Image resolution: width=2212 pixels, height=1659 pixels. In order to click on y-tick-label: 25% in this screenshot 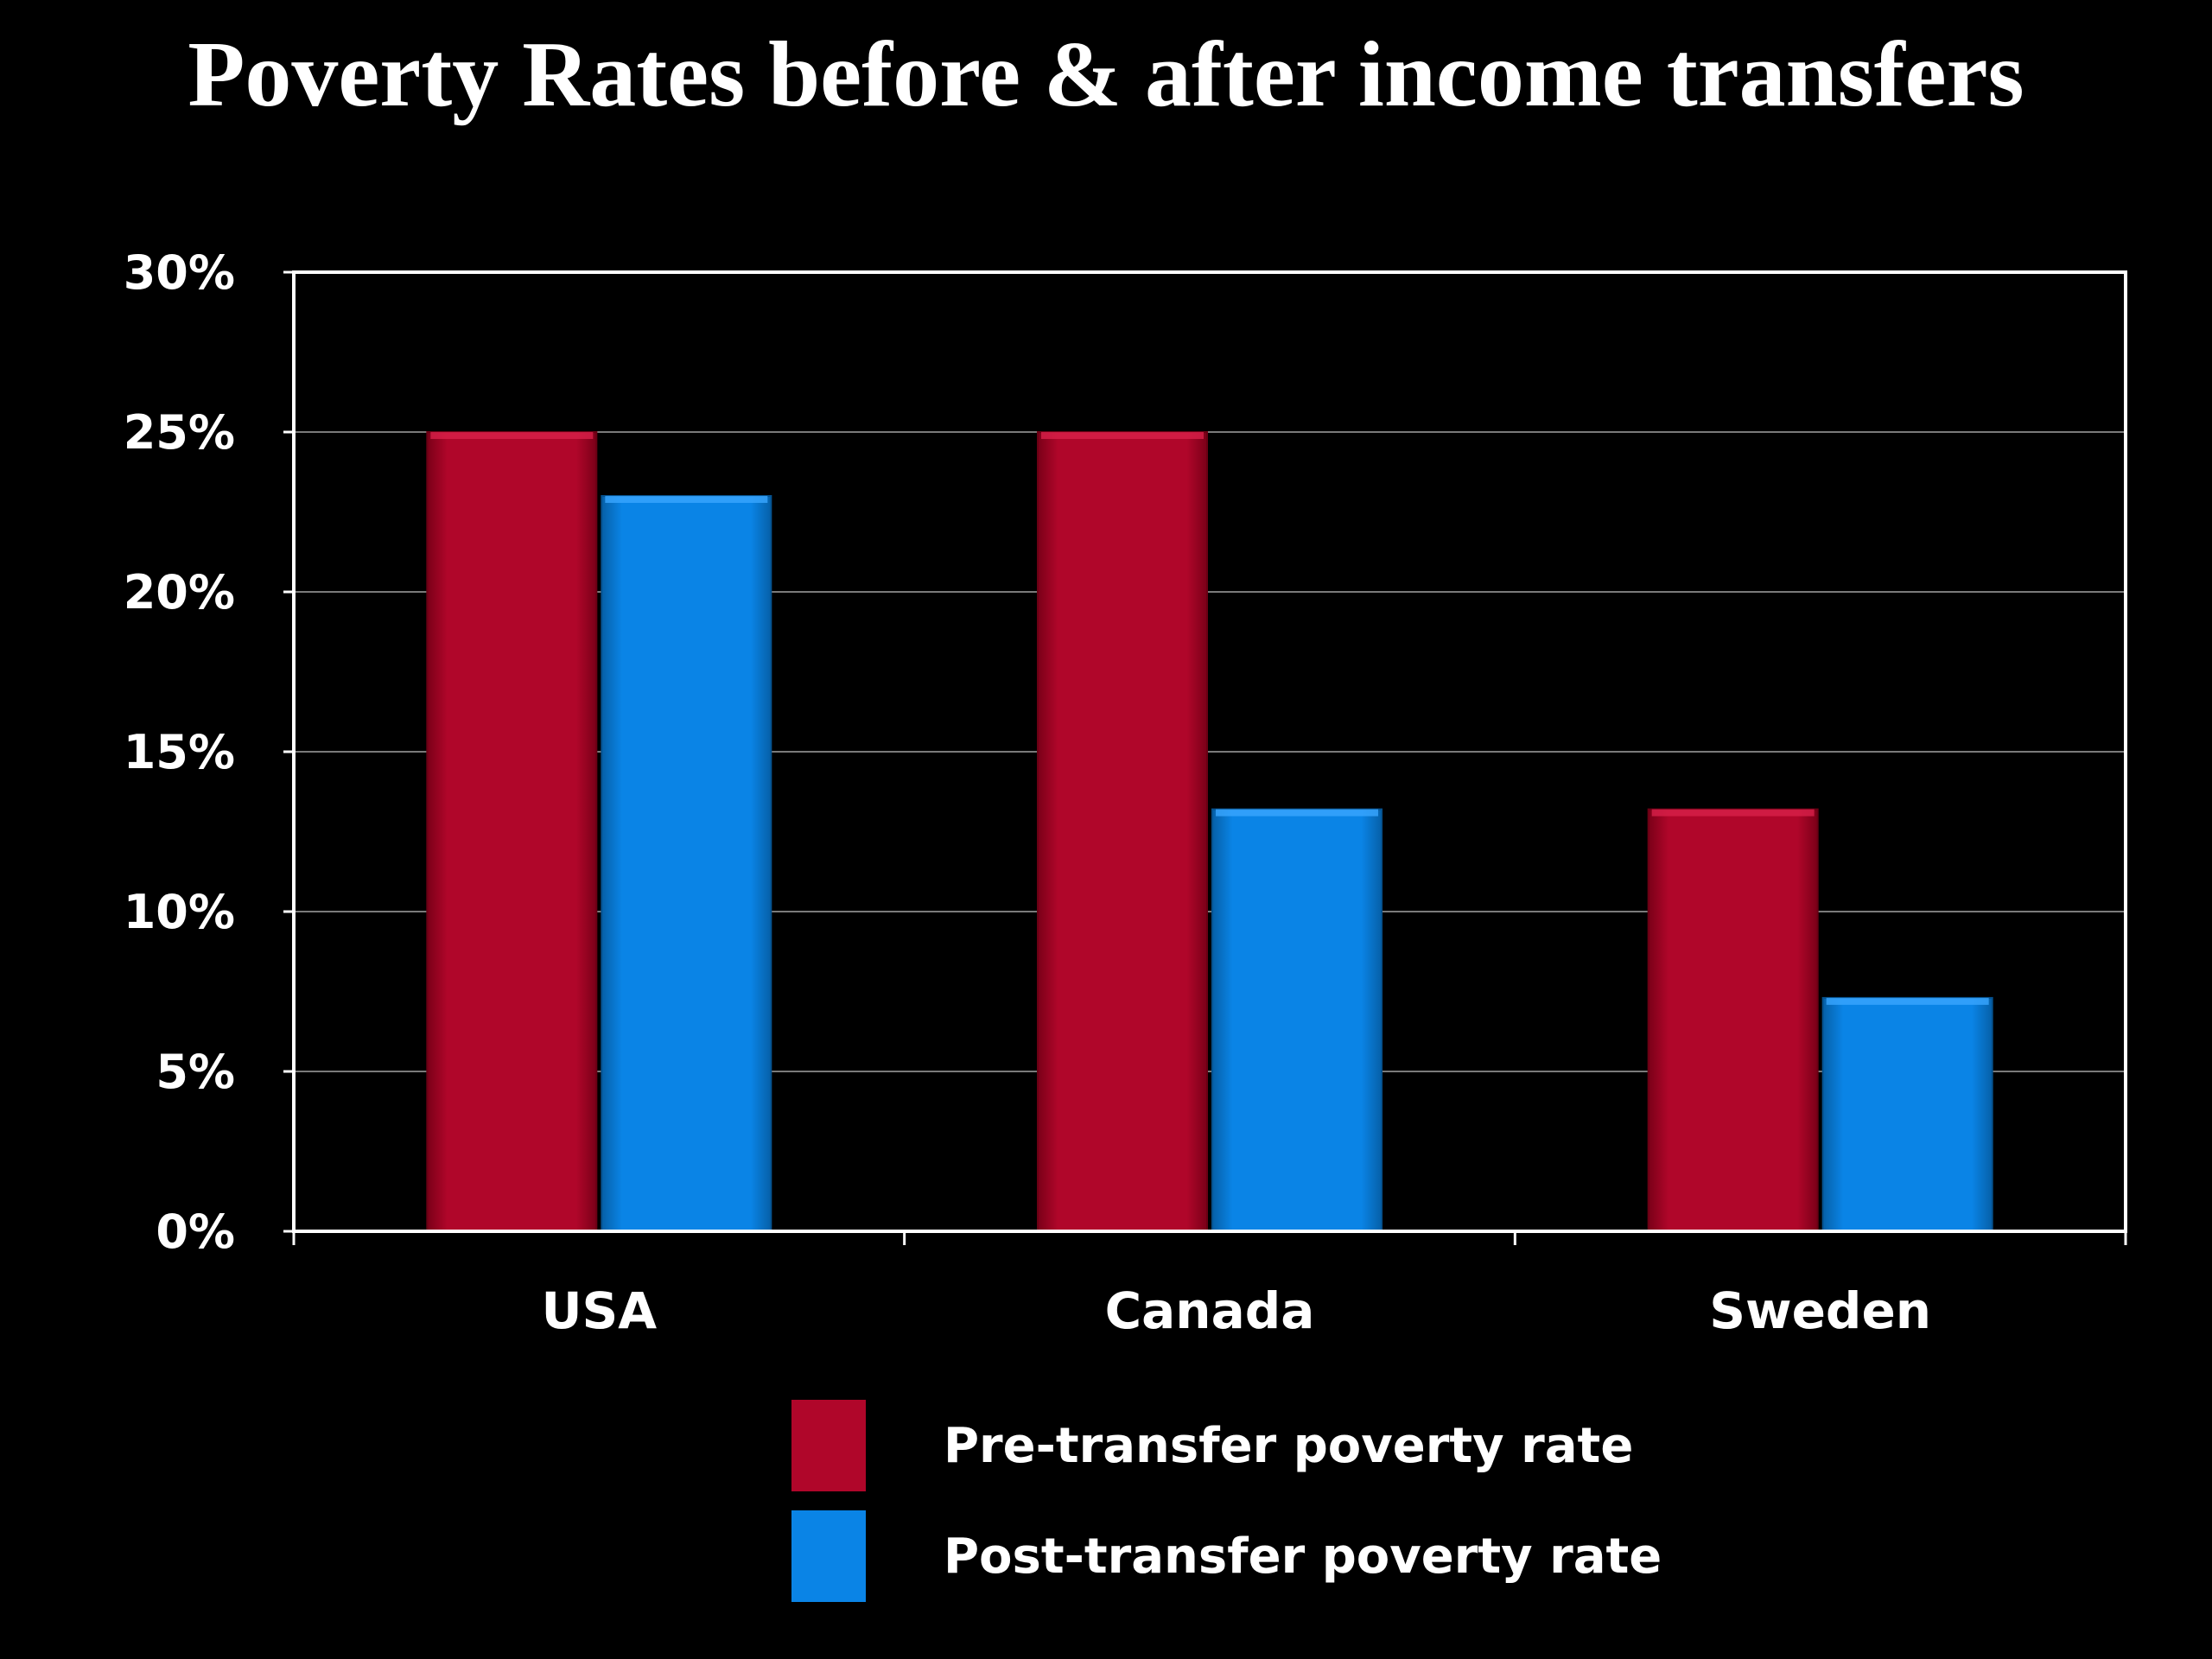, I will do `click(179, 432)`.